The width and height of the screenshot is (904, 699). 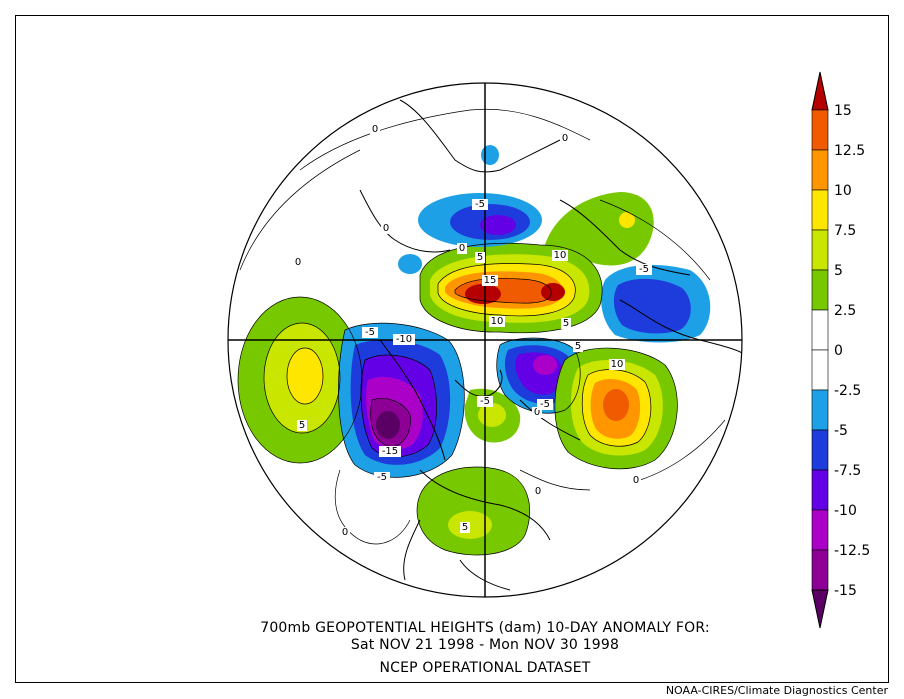 I want to click on colorbar-label: 10, so click(x=843, y=191).